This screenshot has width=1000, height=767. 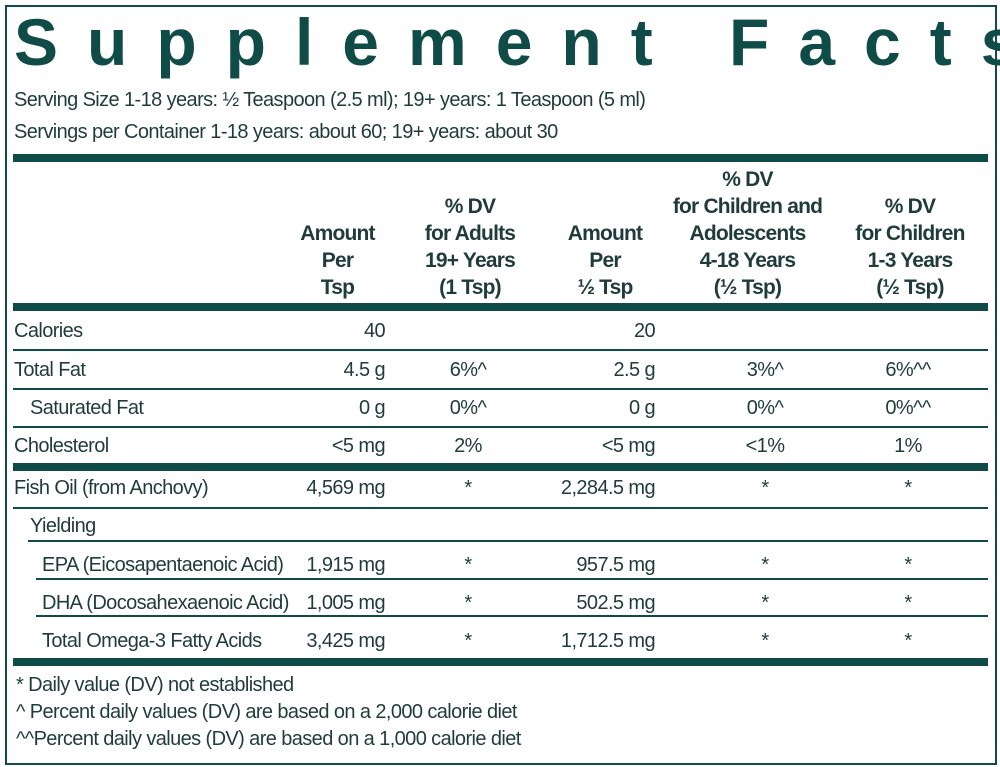 I want to click on nutrient-value: 2%, so click(x=468, y=446).